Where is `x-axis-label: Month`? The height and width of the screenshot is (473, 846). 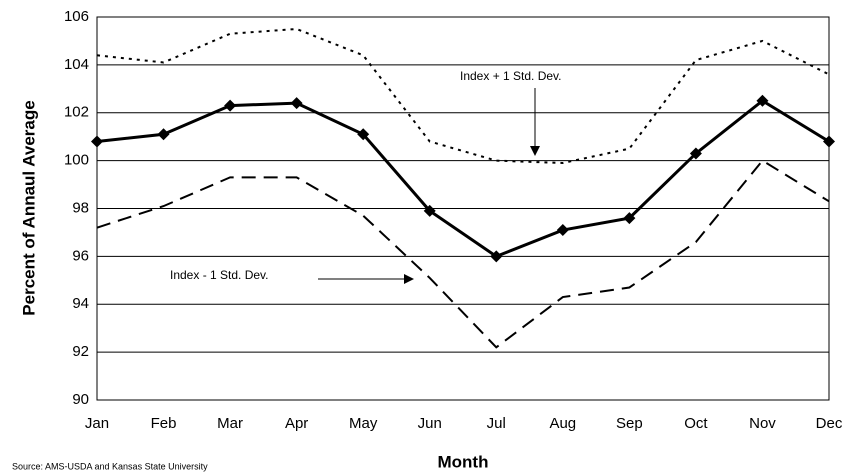 x-axis-label: Month is located at coordinates (463, 461).